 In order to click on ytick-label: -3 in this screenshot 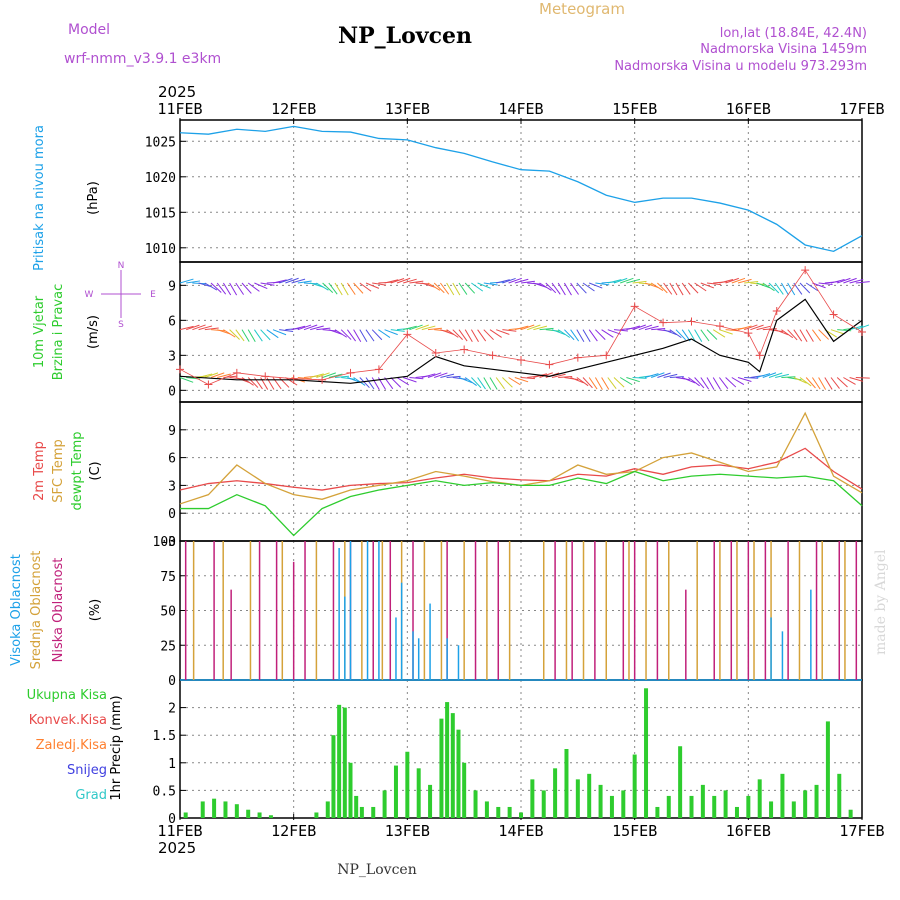, I will do `click(168, 542)`.